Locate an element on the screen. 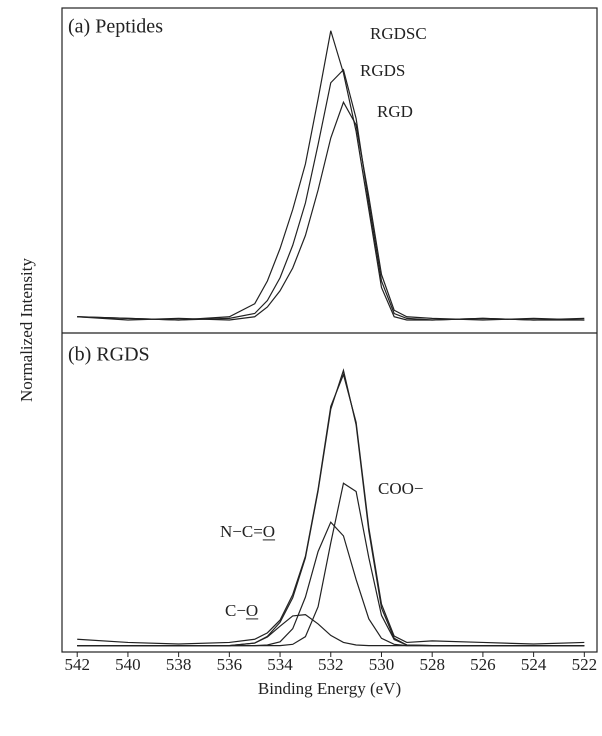 The height and width of the screenshot is (736, 602). x-tick-label: 532 is located at coordinates (331, 664).